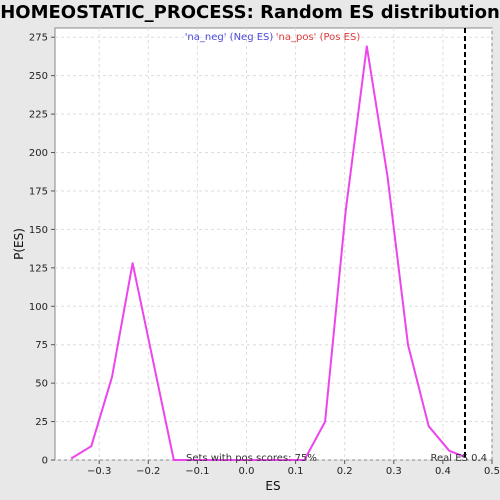 This screenshot has width=500, height=500. Describe the element at coordinates (272, 486) in the screenshot. I see `x-axis-label: ES` at that location.